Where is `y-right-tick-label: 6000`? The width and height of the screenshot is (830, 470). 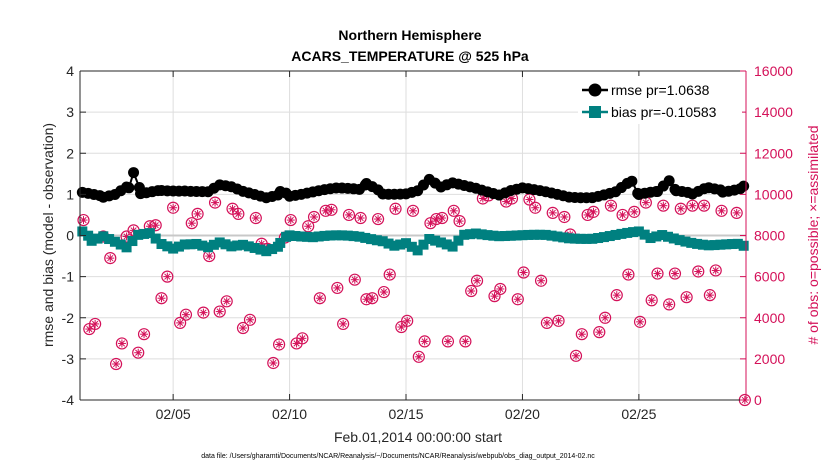
y-right-tick-label: 6000 is located at coordinates (769, 277).